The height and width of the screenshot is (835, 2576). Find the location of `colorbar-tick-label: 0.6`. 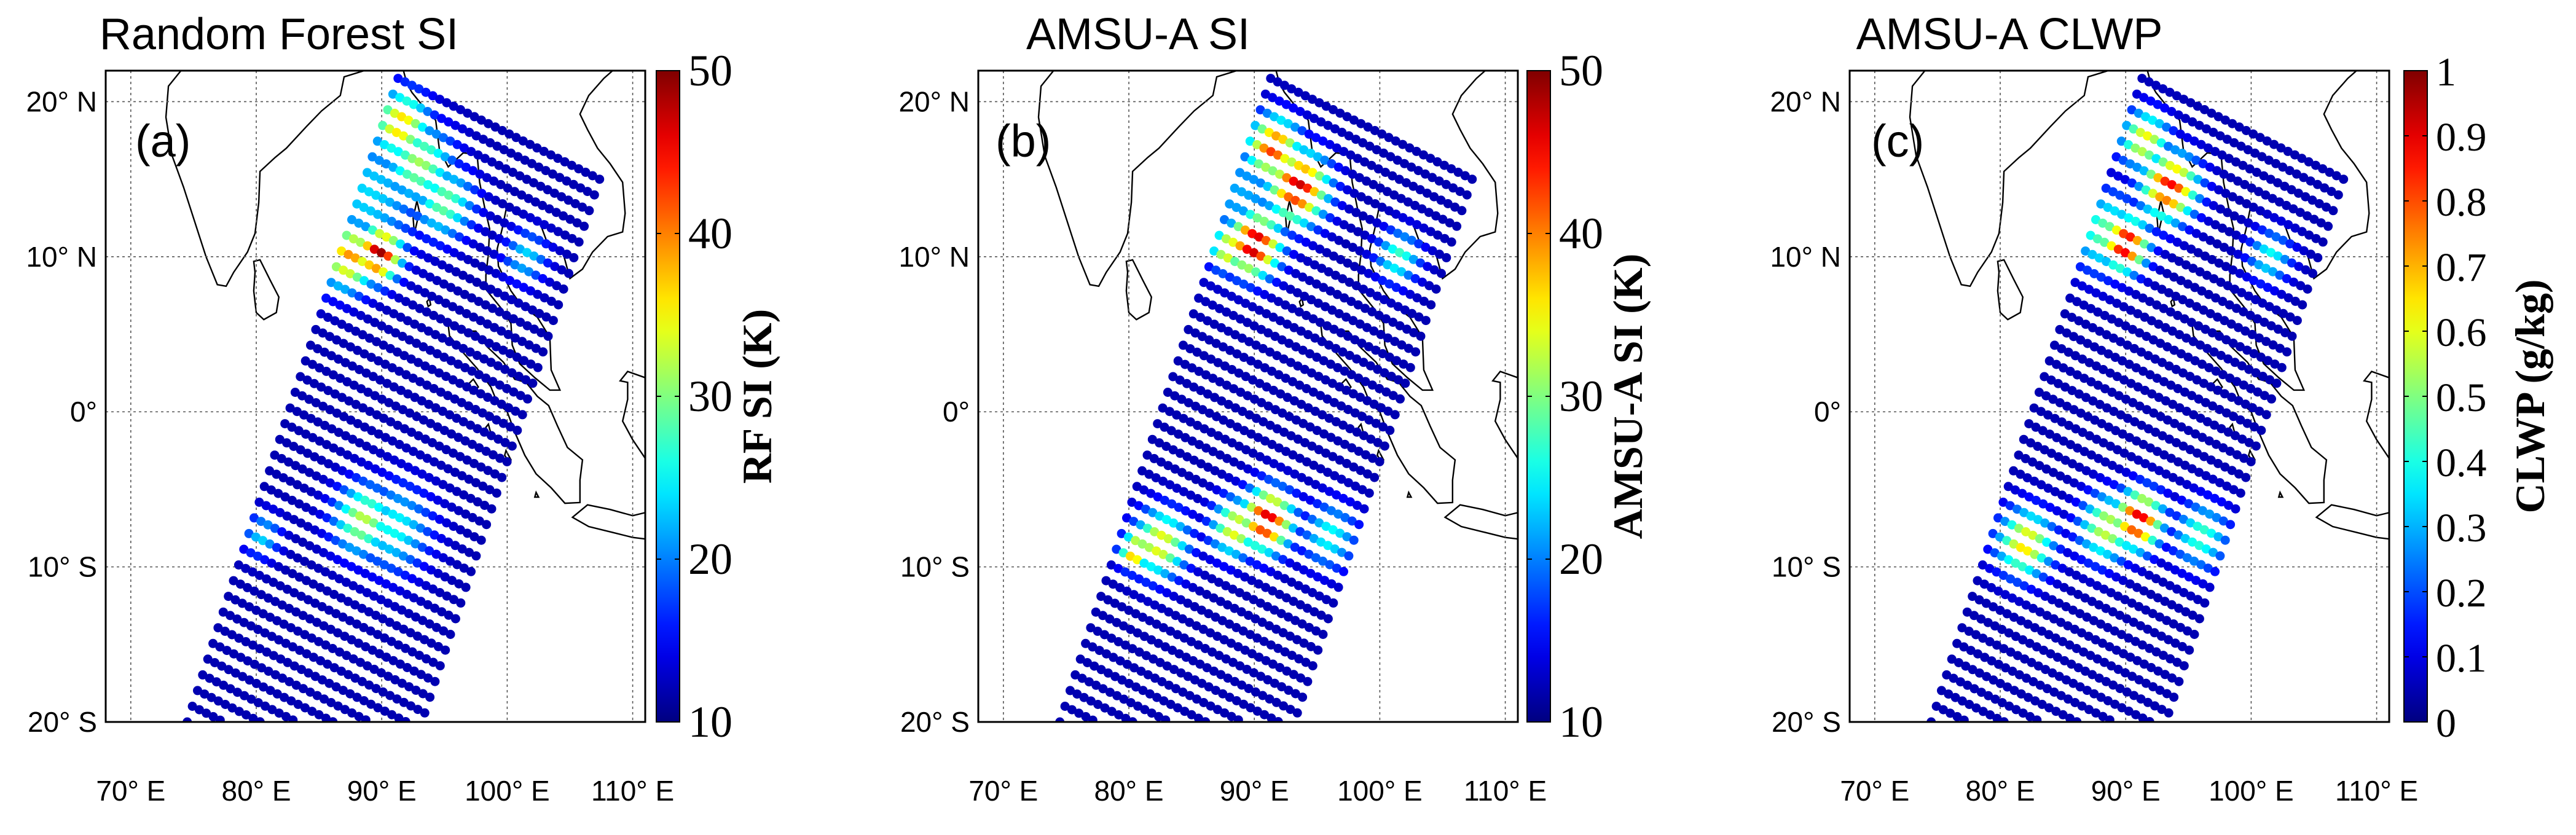

colorbar-tick-label: 0.6 is located at coordinates (2461, 332).